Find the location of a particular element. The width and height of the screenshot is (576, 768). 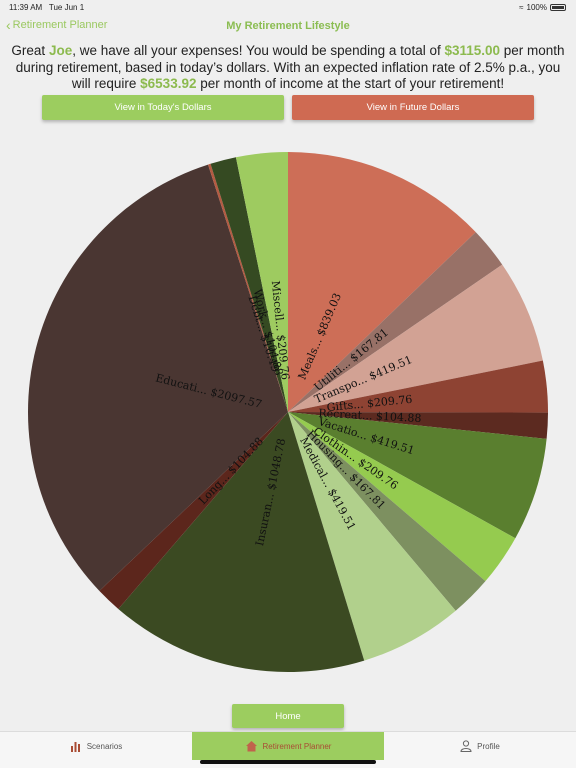

house-icon is located at coordinates (251, 746).